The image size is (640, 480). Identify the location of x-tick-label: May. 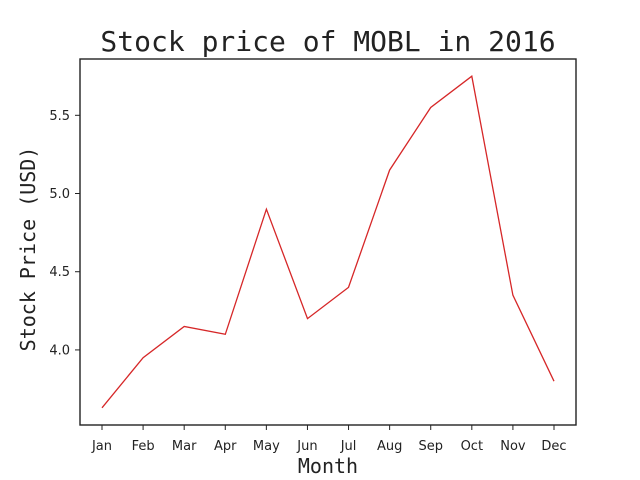
(266, 446).